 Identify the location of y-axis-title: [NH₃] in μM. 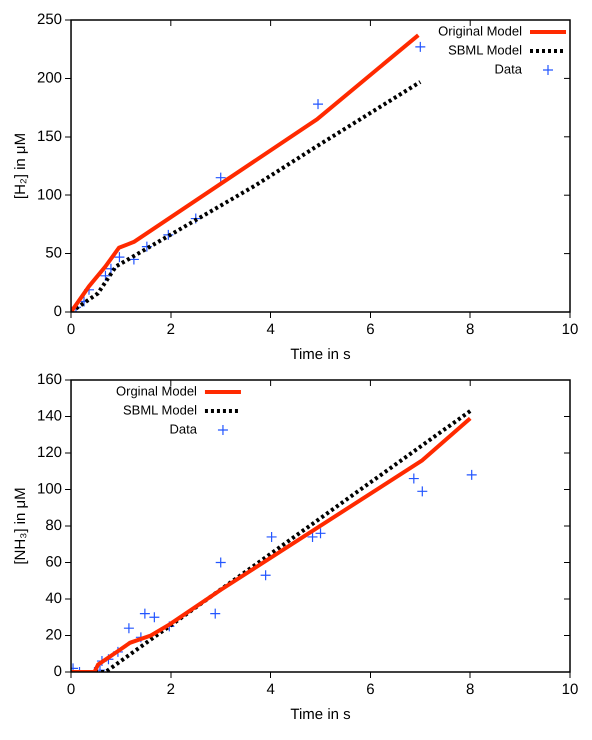
(21, 526).